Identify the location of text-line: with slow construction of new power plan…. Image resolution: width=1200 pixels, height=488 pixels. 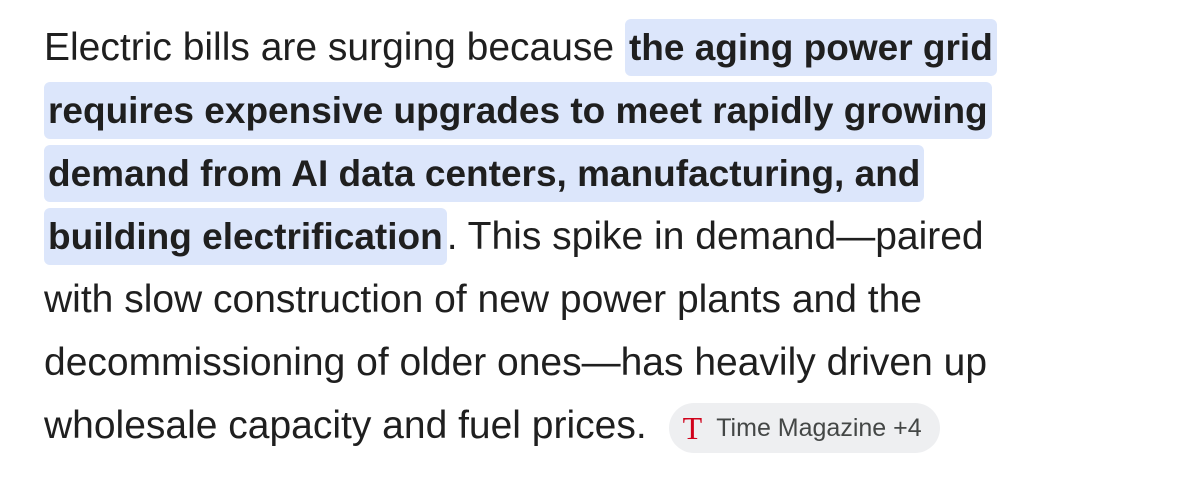
(614, 299).